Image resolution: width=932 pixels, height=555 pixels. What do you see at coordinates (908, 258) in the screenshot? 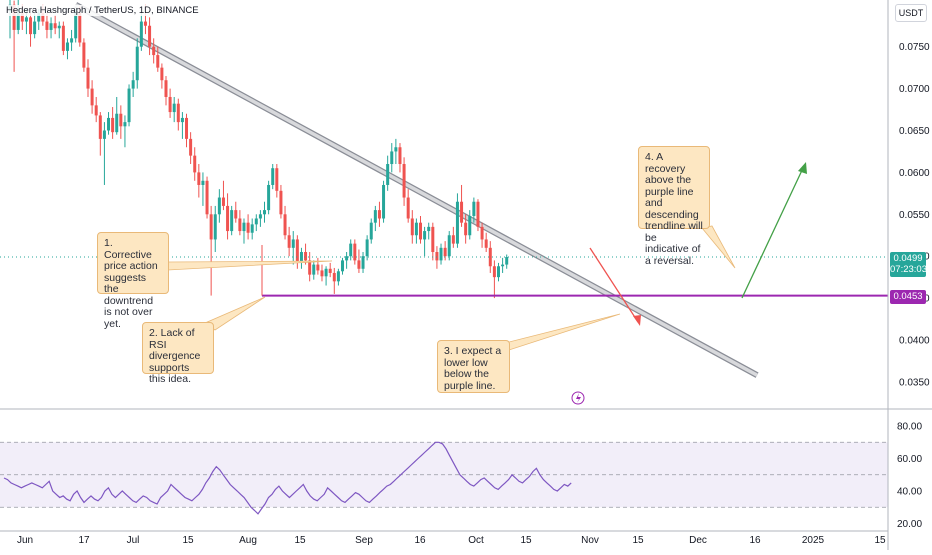
I see `last-price-value: 0.0499` at bounding box center [908, 258].